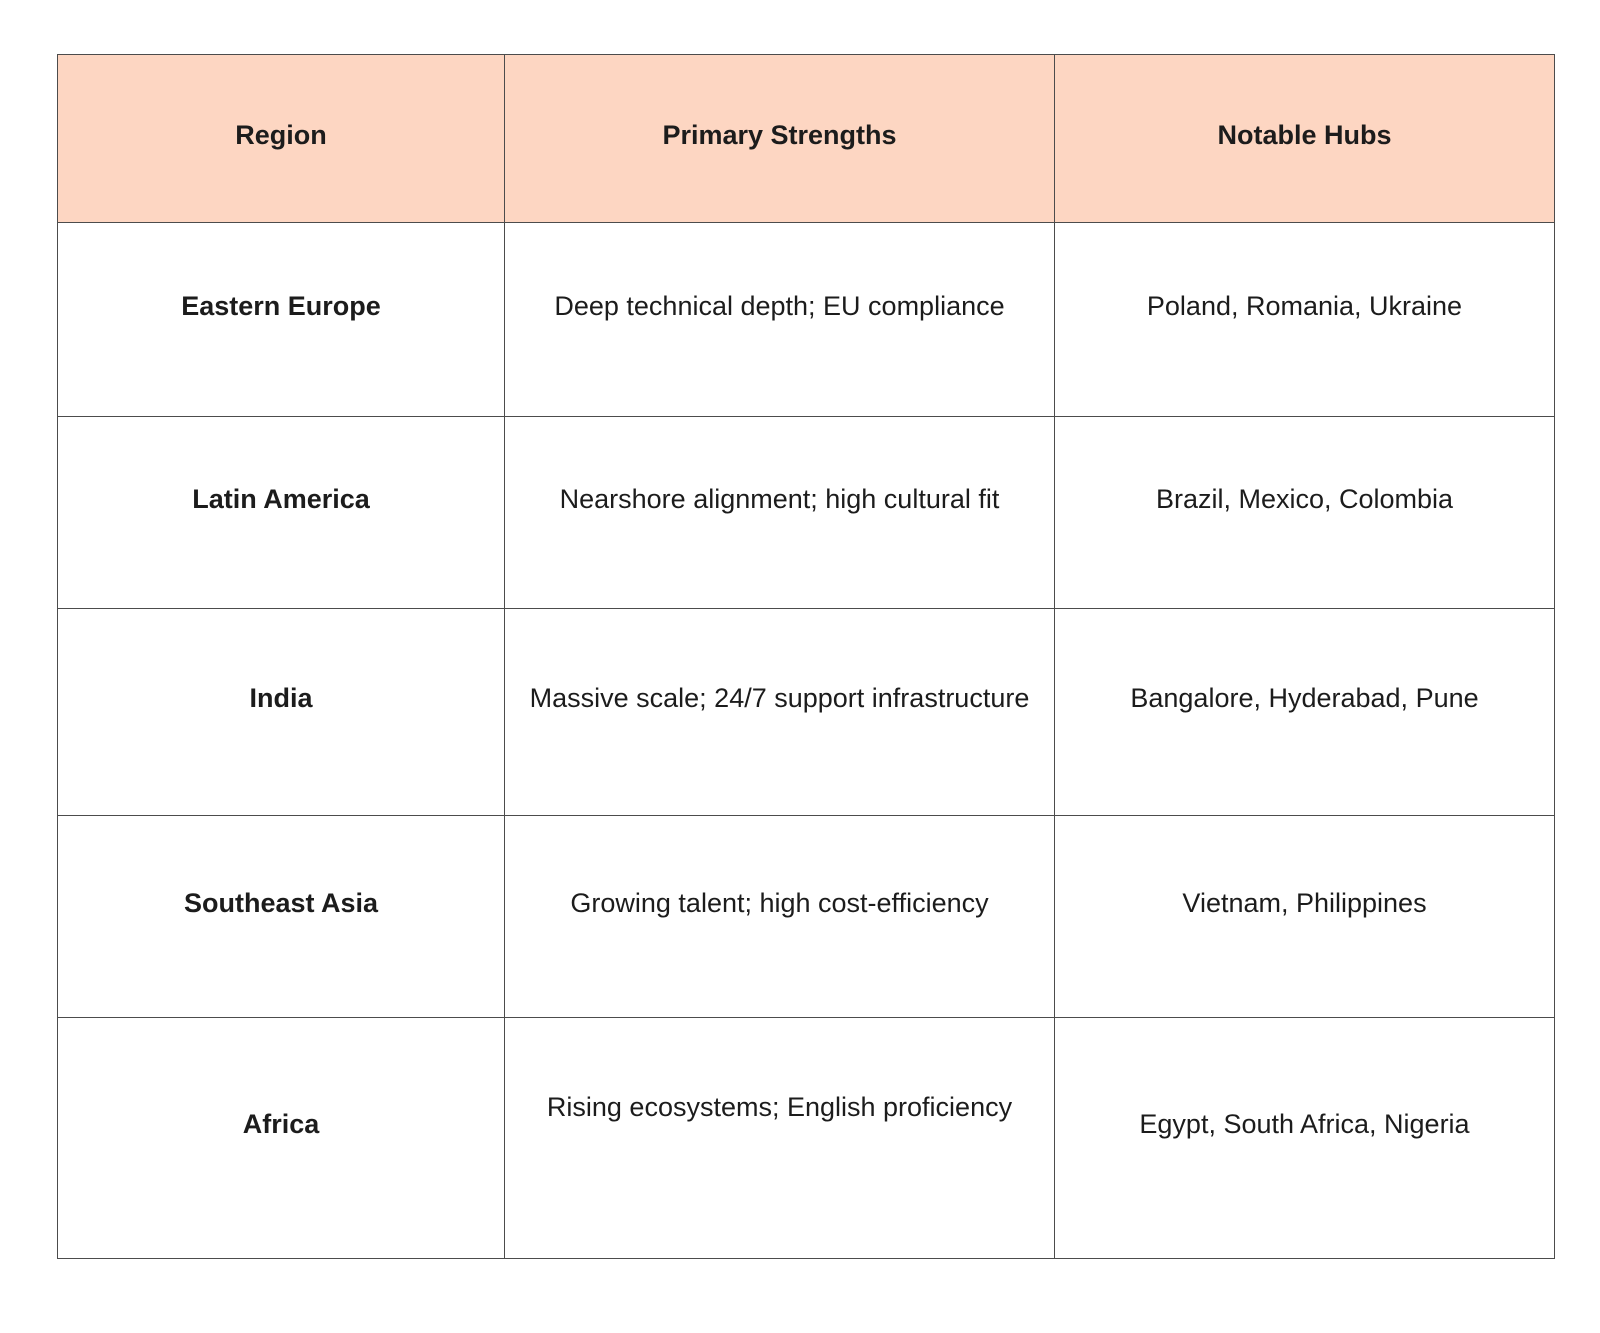 This screenshot has width=1600, height=1333. Describe the element at coordinates (1304, 512) in the screenshot. I see `cell-hubs: Brazil, Mexico, Colombia` at that location.